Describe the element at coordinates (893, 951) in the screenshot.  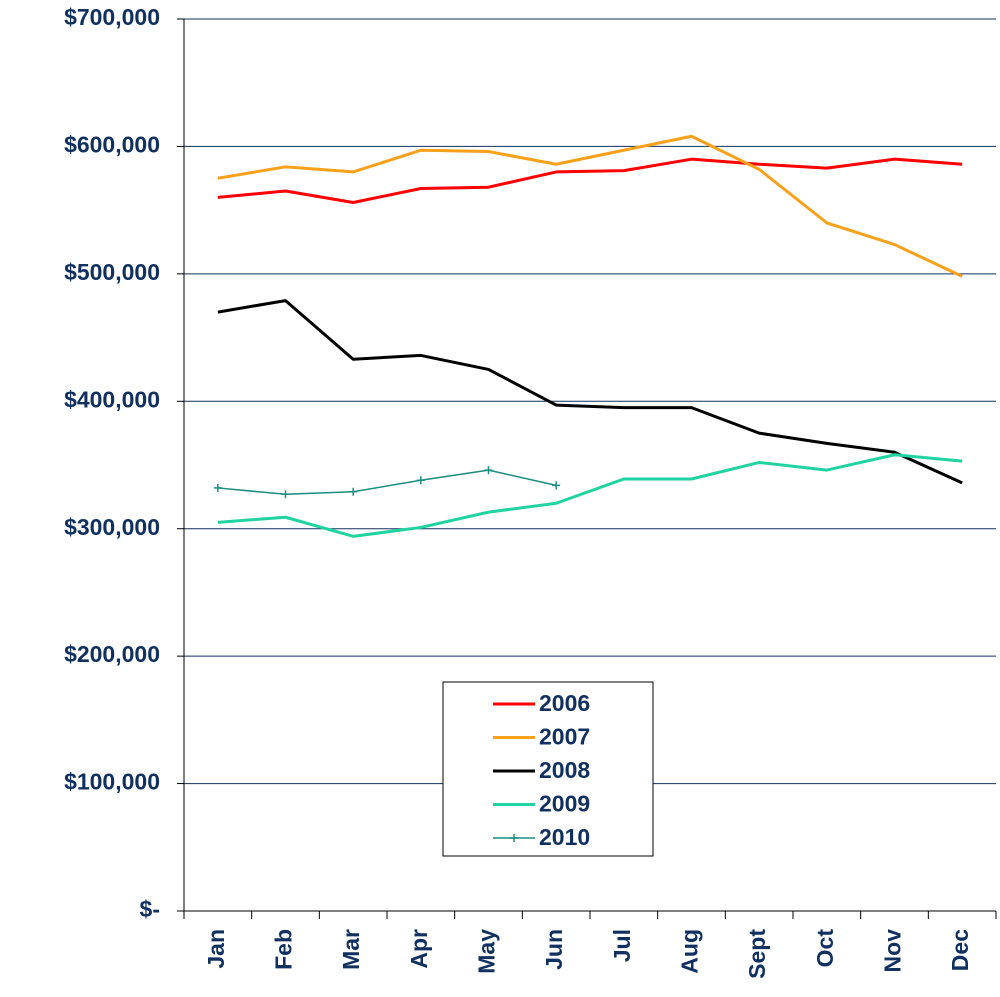
I see `x-tick-label: Nov` at that location.